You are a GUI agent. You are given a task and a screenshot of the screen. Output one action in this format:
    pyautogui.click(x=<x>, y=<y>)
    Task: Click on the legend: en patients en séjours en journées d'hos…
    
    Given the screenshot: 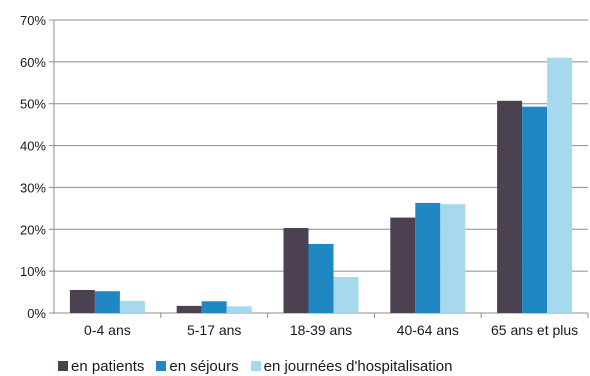 What is the action you would take?
    pyautogui.click(x=255, y=366)
    